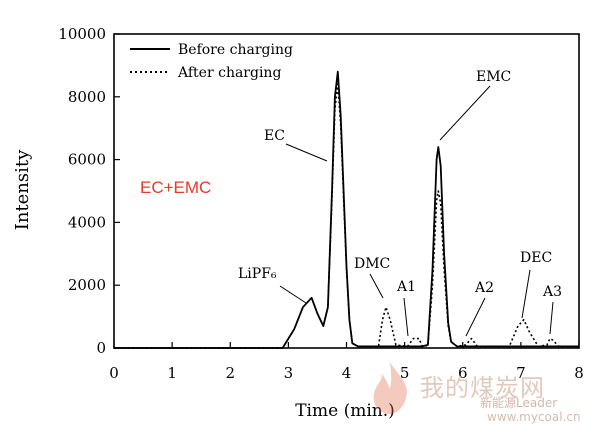  What do you see at coordinates (289, 373) in the screenshot?
I see `x-tick-label: 3` at bounding box center [289, 373].